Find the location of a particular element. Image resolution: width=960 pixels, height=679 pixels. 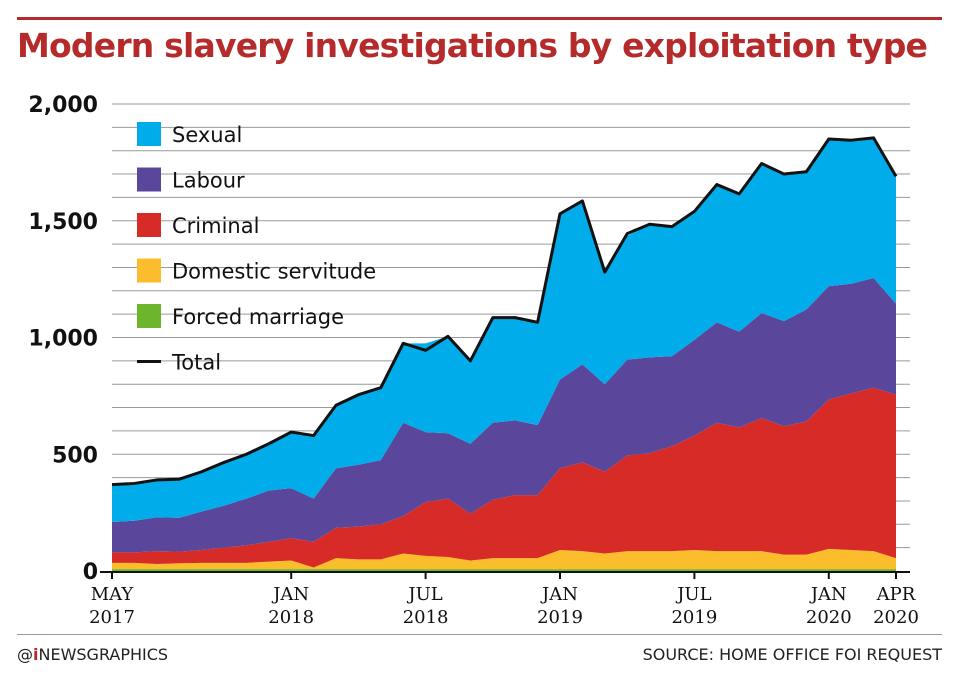

legend-label-criminal: Criminal is located at coordinates (215, 226).